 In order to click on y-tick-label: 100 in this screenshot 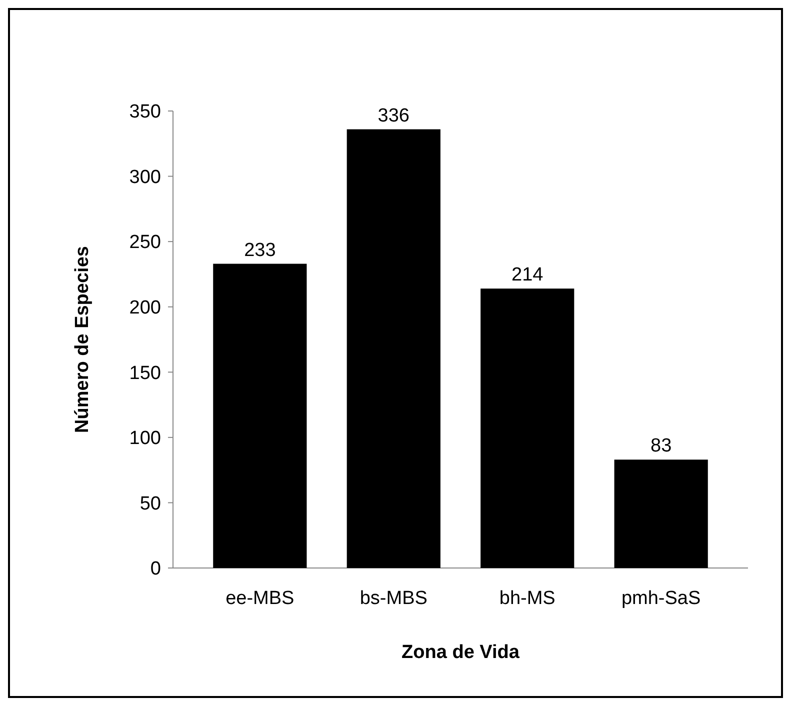, I will do `click(145, 439)`.